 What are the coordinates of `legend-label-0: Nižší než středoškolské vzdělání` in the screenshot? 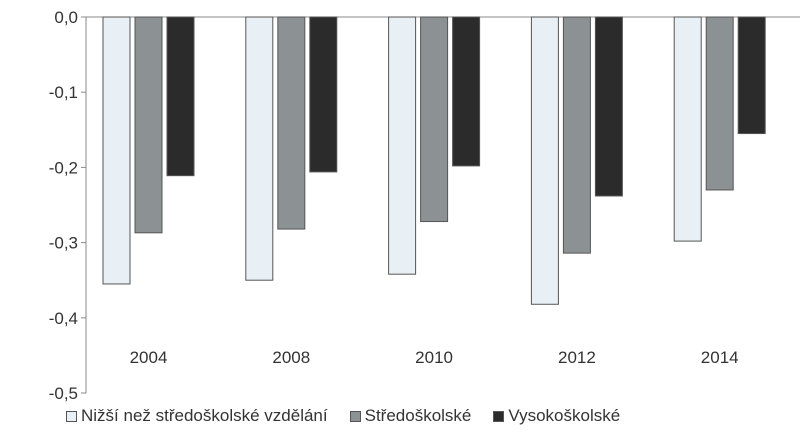 It's located at (204, 415).